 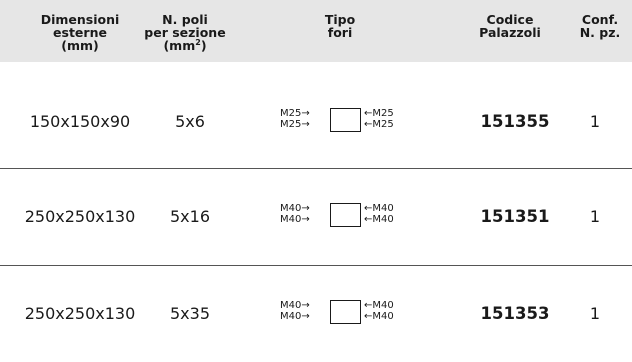 What do you see at coordinates (80, 121) in the screenshot?
I see `cell-dimensions: 150x150x90` at bounding box center [80, 121].